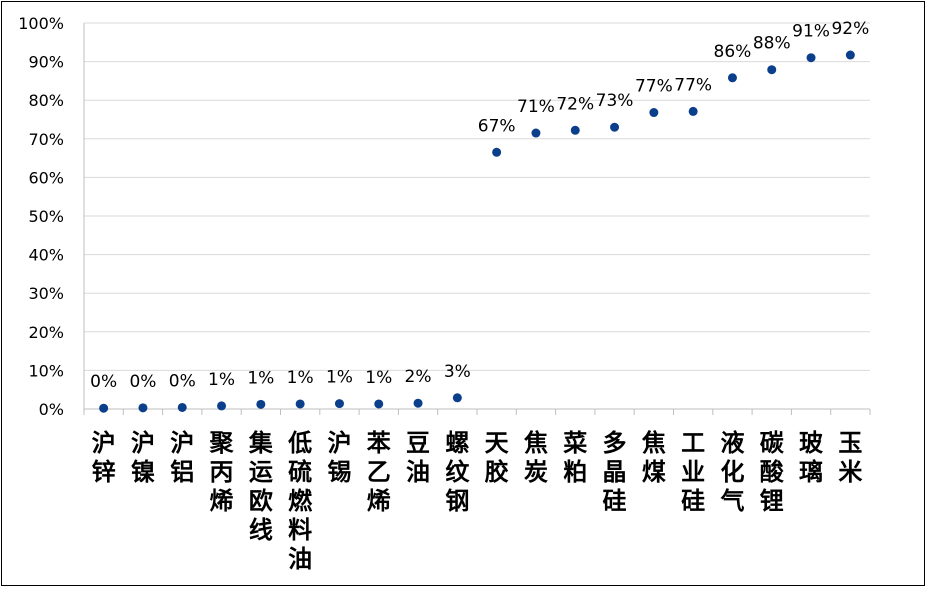 This screenshot has height=589, width=928. Describe the element at coordinates (46, 62) in the screenshot. I see `y-tick-label: 90%` at that location.